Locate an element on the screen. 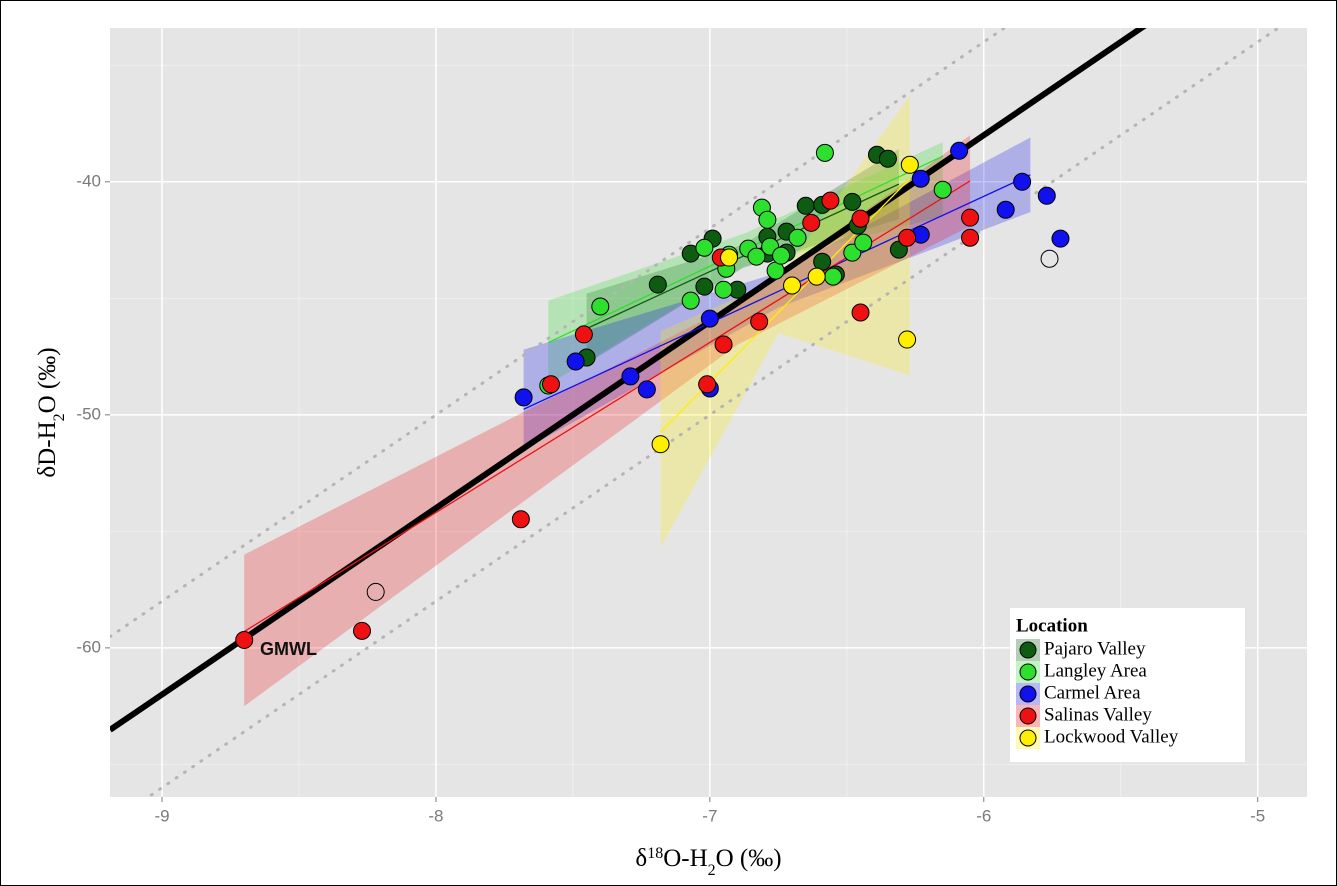 This screenshot has width=1337, height=886. axis-title-part: δD-H is located at coordinates (47, 449).